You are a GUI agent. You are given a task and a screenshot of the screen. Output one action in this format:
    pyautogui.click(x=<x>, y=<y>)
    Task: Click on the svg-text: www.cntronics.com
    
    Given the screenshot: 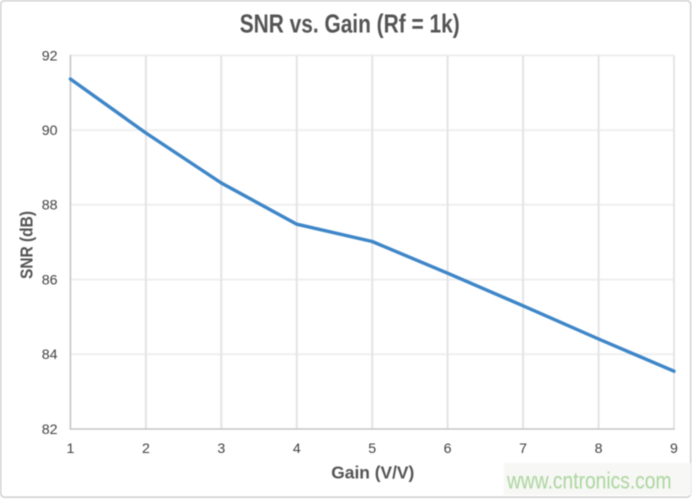 What is the action you would take?
    pyautogui.click(x=588, y=481)
    